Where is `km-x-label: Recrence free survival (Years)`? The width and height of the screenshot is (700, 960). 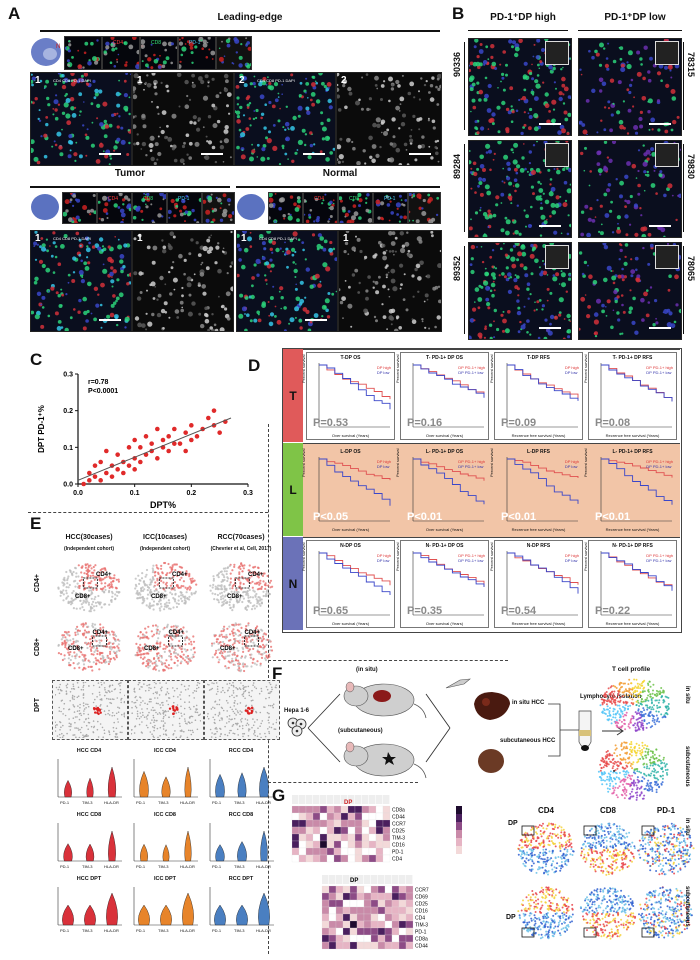
km-x-label: Recrence free survival (Years) is located at coordinates (632, 623).